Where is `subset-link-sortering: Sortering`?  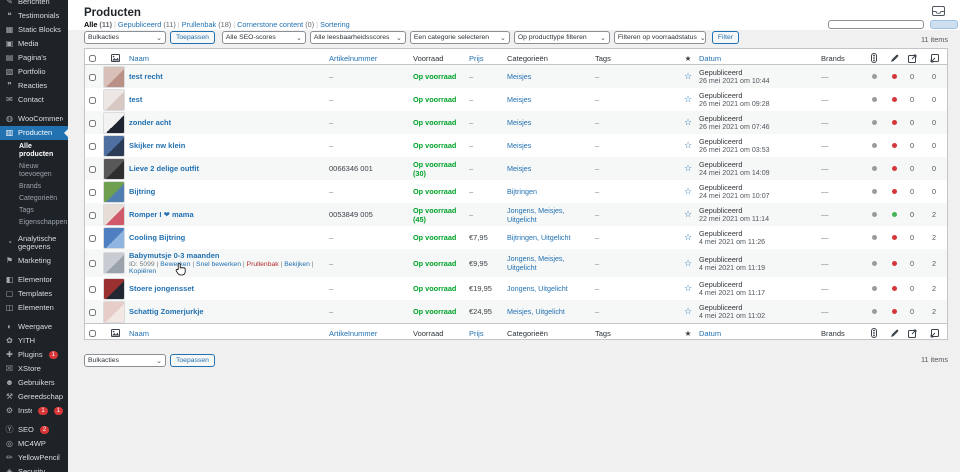 subset-link-sortering: Sortering is located at coordinates (335, 24).